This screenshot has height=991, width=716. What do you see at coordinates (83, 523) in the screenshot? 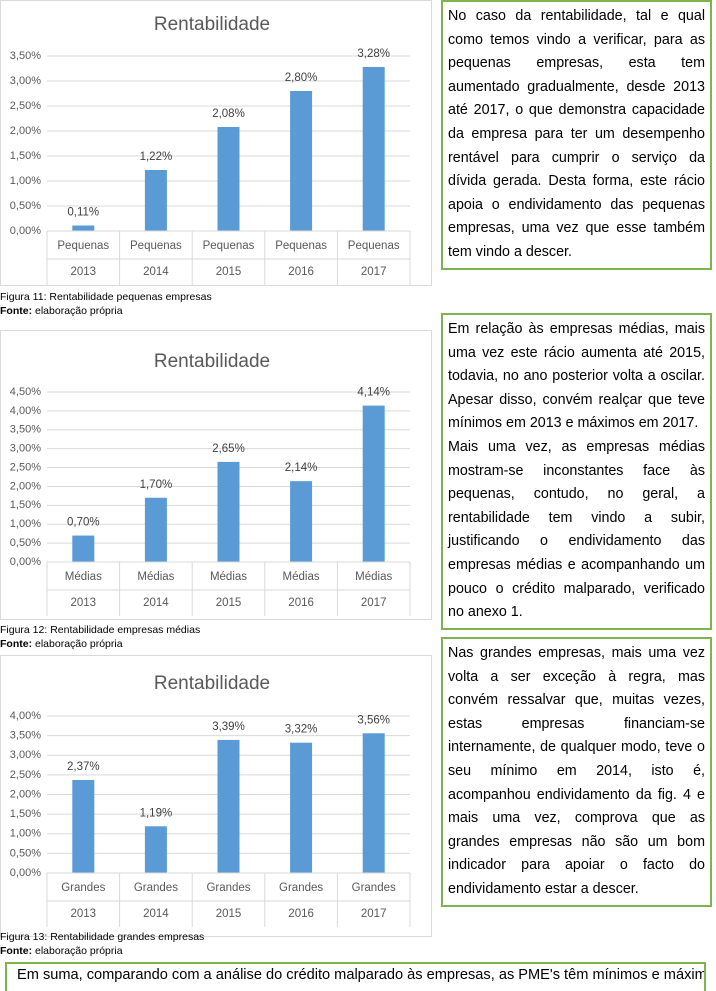
I see `value-label: 0,70%` at bounding box center [83, 523].